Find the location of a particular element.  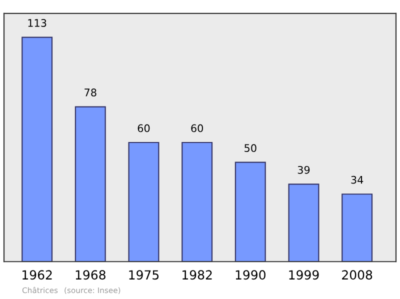

x-tick-label: 1975 is located at coordinates (144, 275).